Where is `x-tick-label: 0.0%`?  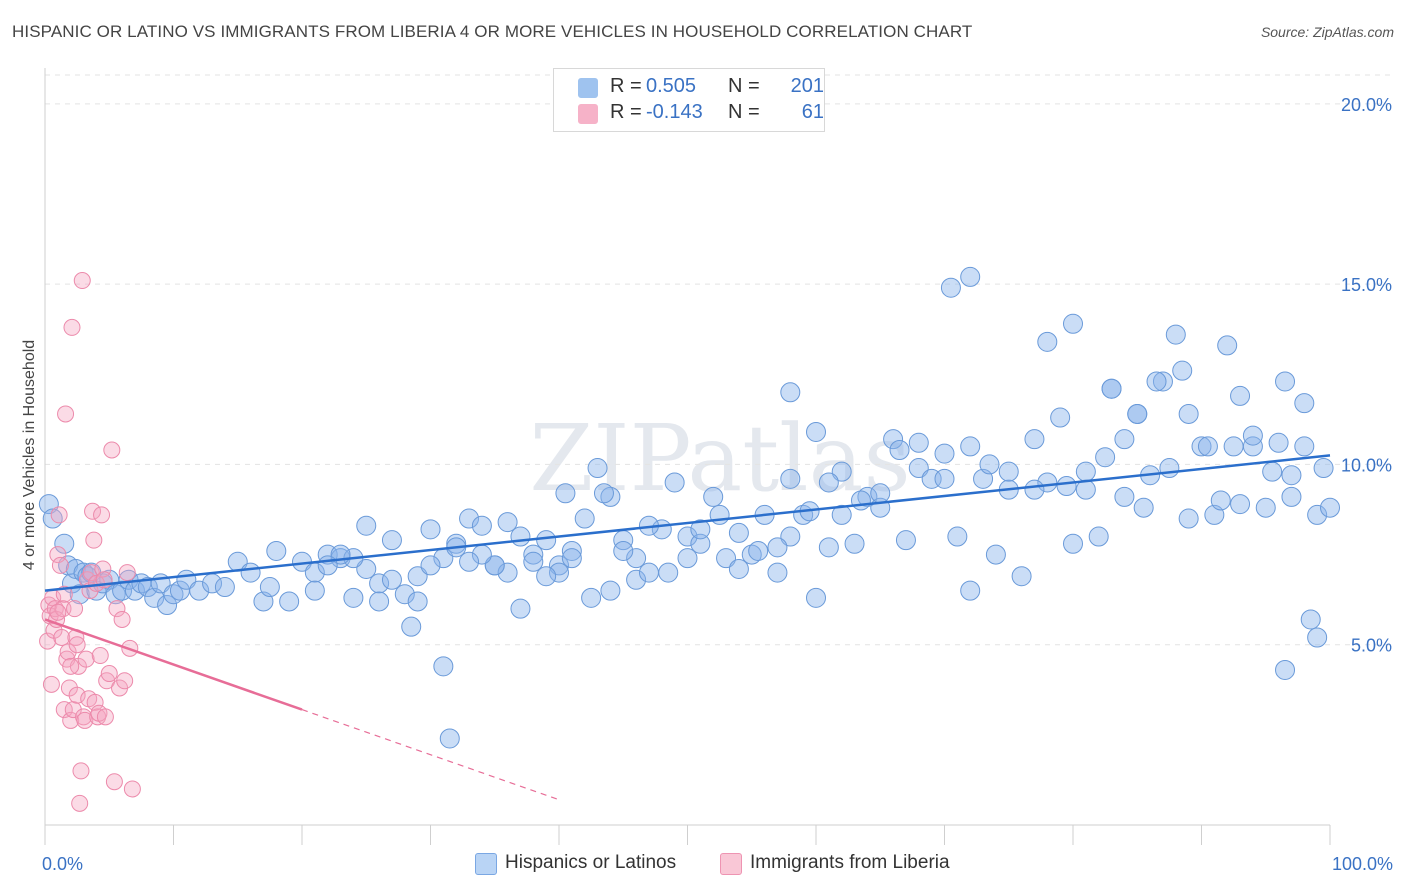
x-tick-label: 0.0% is located at coordinates (62, 864).